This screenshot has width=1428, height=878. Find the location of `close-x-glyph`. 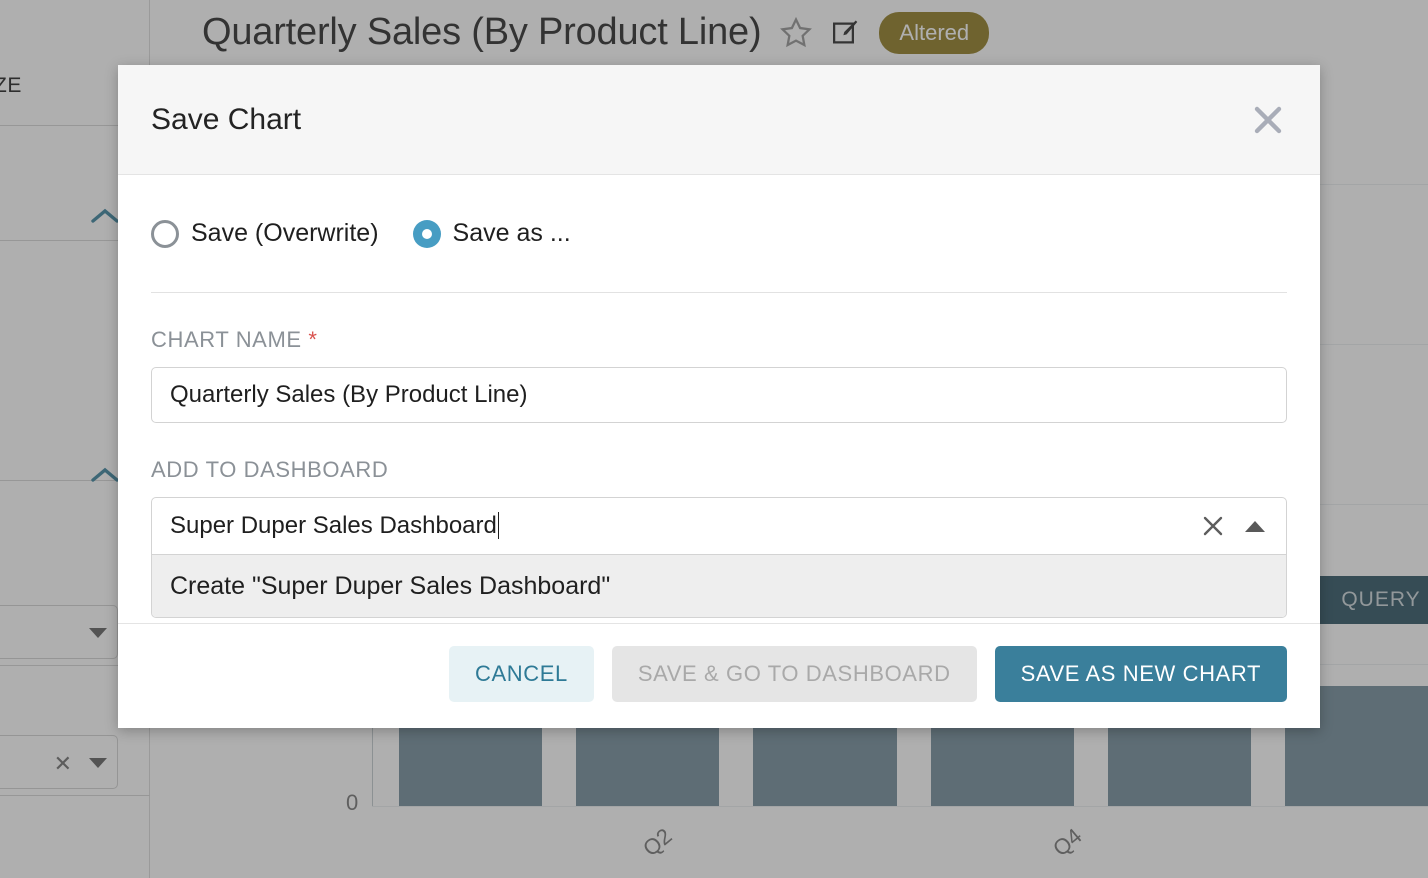

close-x-glyph is located at coordinates (1268, 119).